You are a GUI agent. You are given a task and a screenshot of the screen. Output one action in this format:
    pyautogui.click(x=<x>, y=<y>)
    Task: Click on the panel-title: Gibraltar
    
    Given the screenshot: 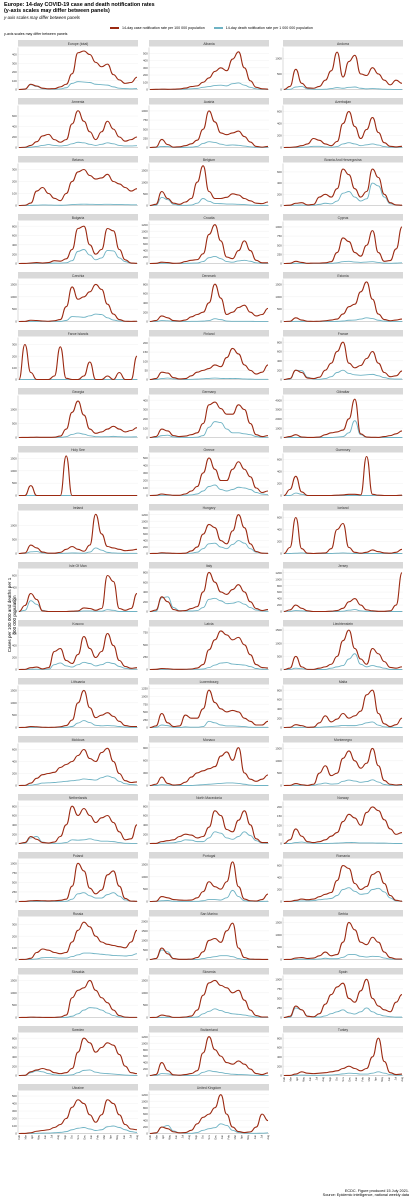 What is the action you would take?
    pyautogui.click(x=343, y=392)
    